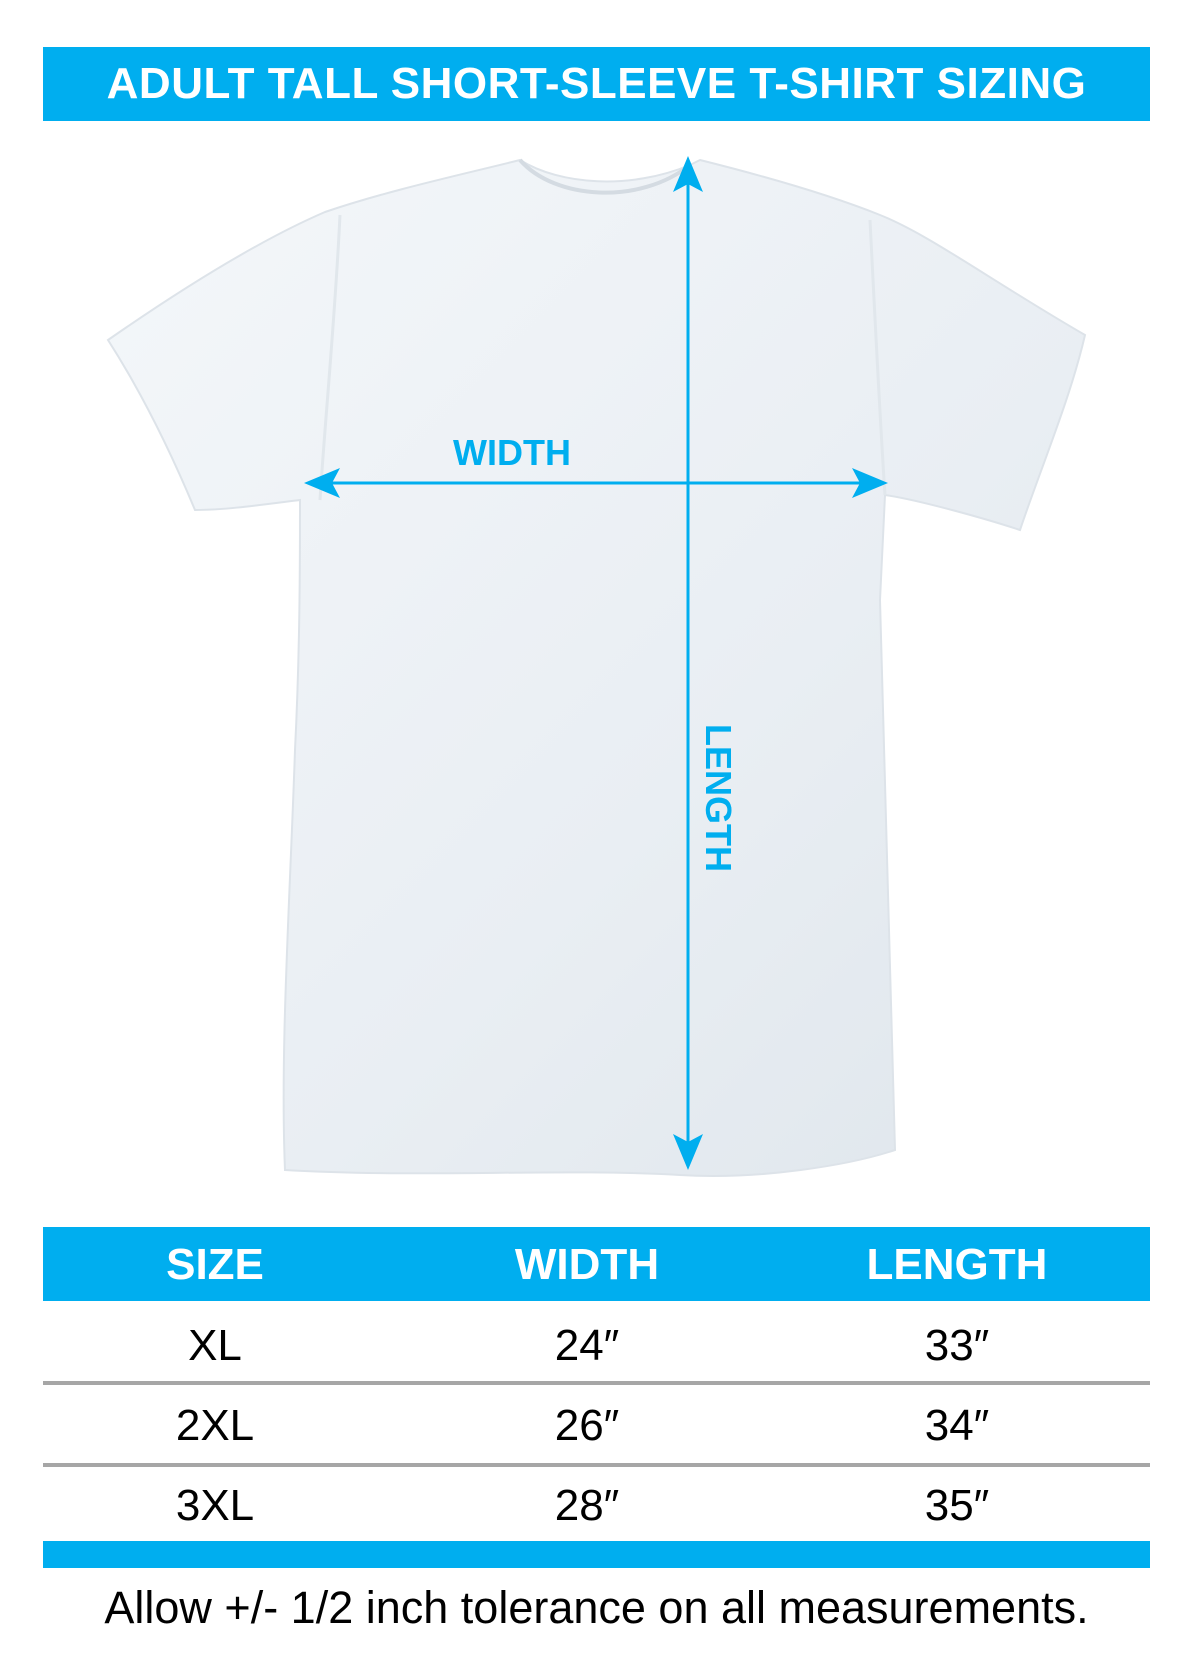 Image resolution: width=1200 pixels, height=1678 pixels. Describe the element at coordinates (587, 1345) in the screenshot. I see `width-cell: 24″` at that location.